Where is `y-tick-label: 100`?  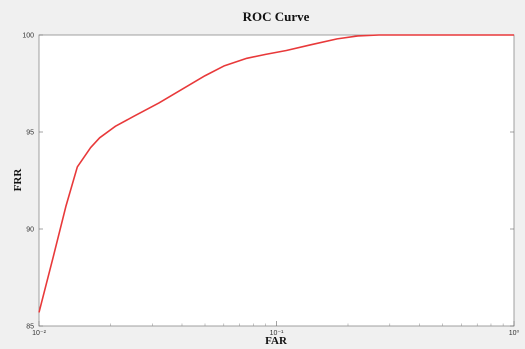 y-tick-label: 100 is located at coordinates (28, 36).